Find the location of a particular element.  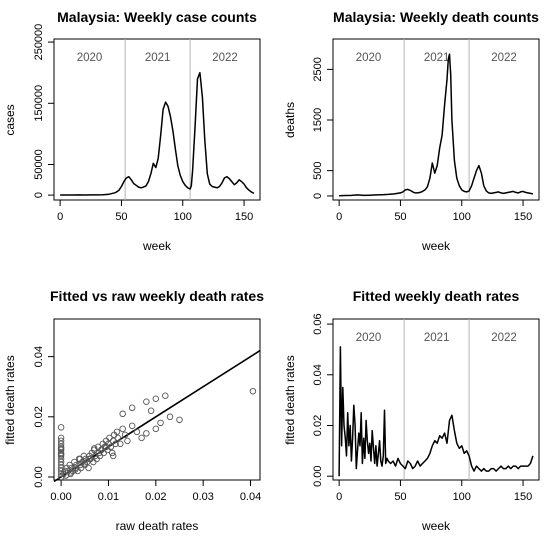

y-tick-label: 2500 is located at coordinates (318, 69).